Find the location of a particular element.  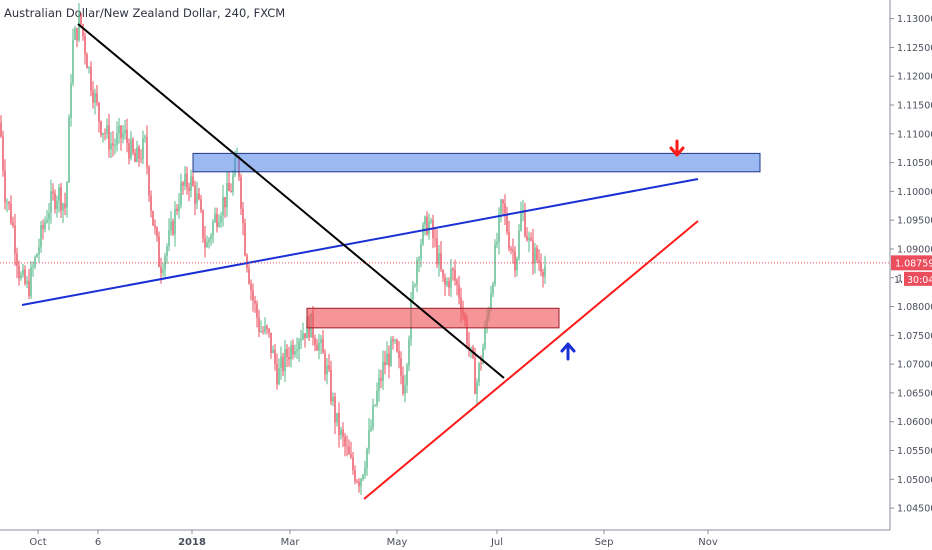

countdown-label: 30:04 is located at coordinates (919, 280).